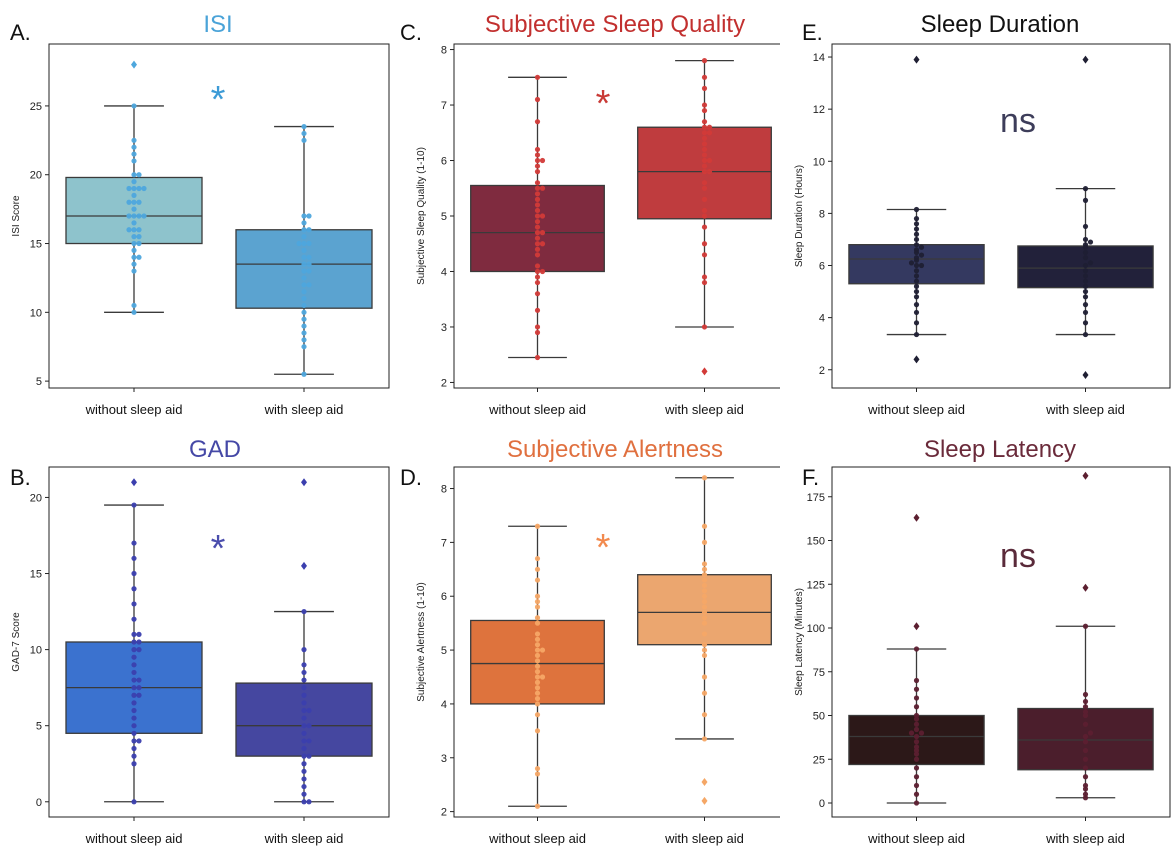 This screenshot has width=1172, height=859. Describe the element at coordinates (411, 477) in the screenshot. I see `panel-letter: D.` at that location.